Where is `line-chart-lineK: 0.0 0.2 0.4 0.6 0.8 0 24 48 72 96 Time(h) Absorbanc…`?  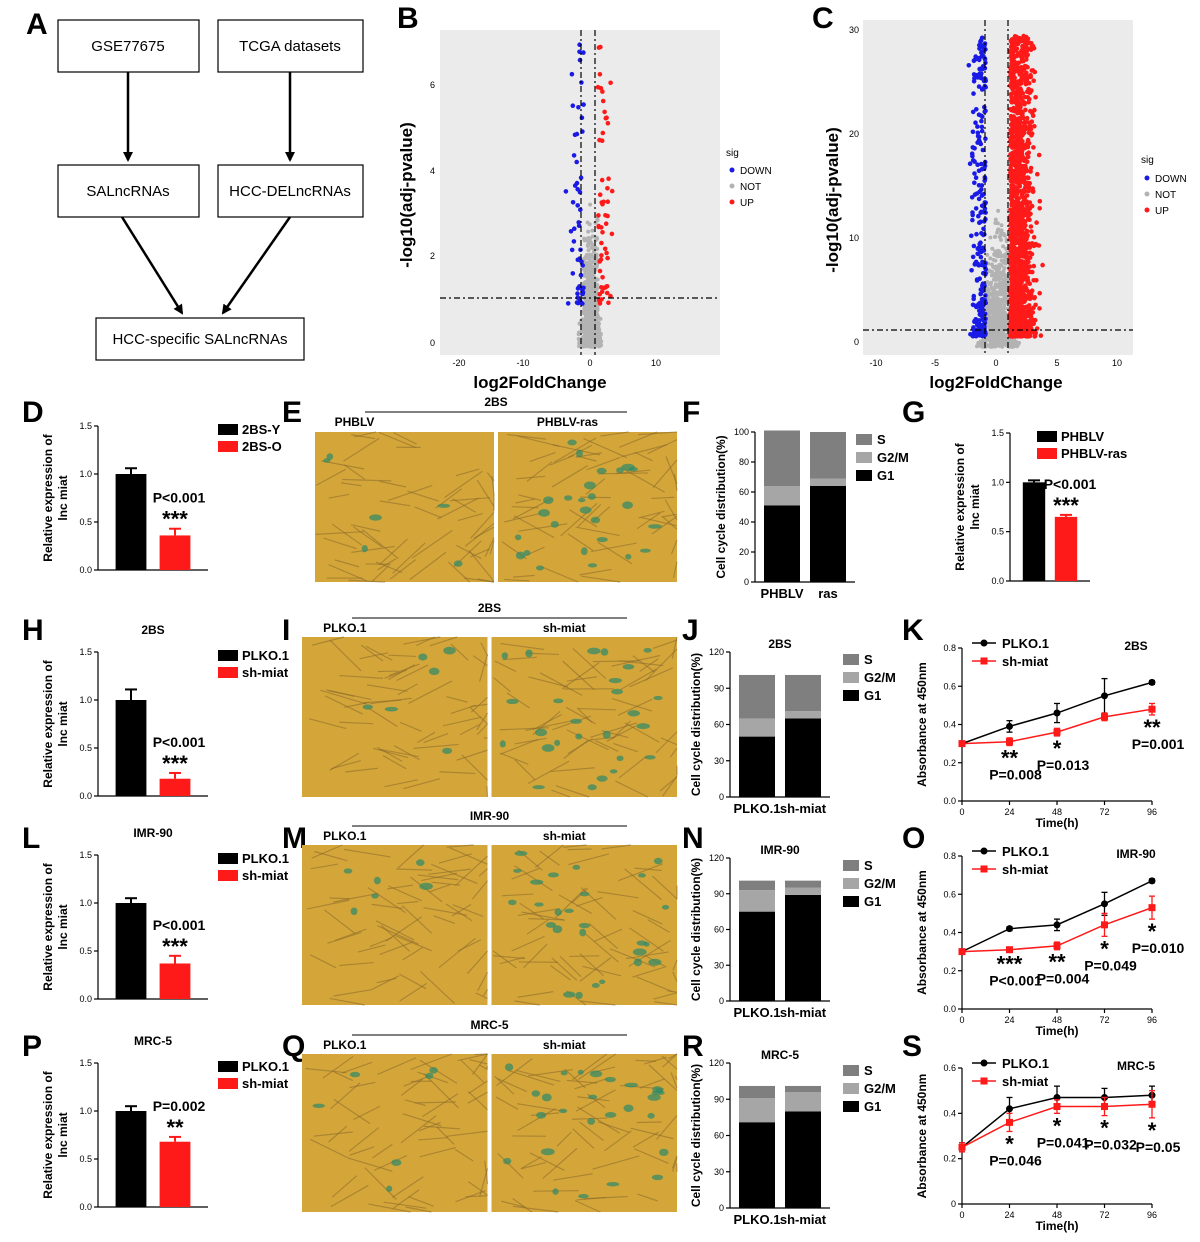 line-chart-lineK: 0.0 0.2 0.4 0.6 0.8 0 24 48 72 96 Time(h) Absorbanc… is located at coordinates (1049, 733).